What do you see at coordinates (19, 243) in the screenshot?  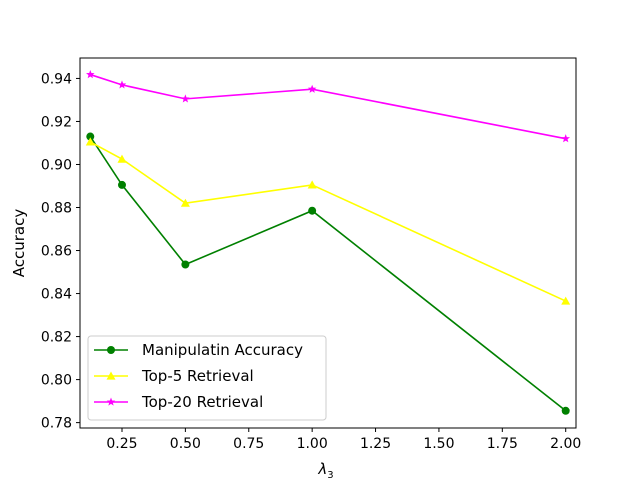 I see `y-axis-label: Accuracy` at bounding box center [19, 243].